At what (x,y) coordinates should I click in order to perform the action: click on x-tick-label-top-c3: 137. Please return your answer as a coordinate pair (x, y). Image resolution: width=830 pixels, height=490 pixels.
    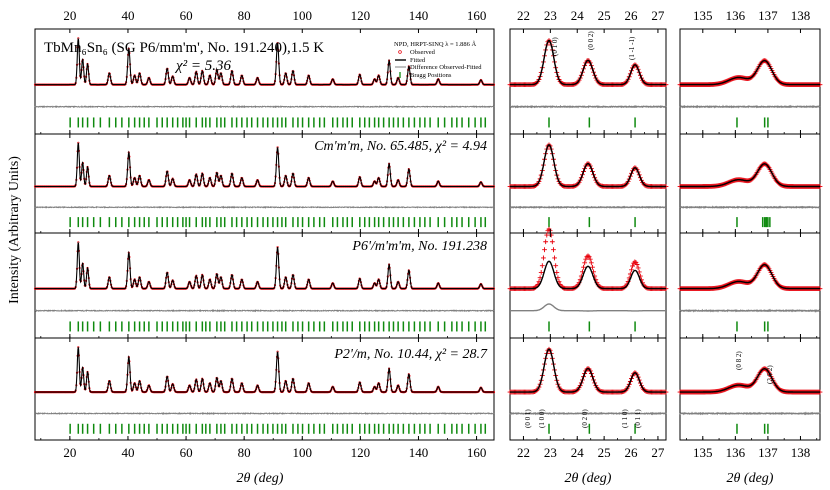
    Looking at the image, I should click on (768, 15).